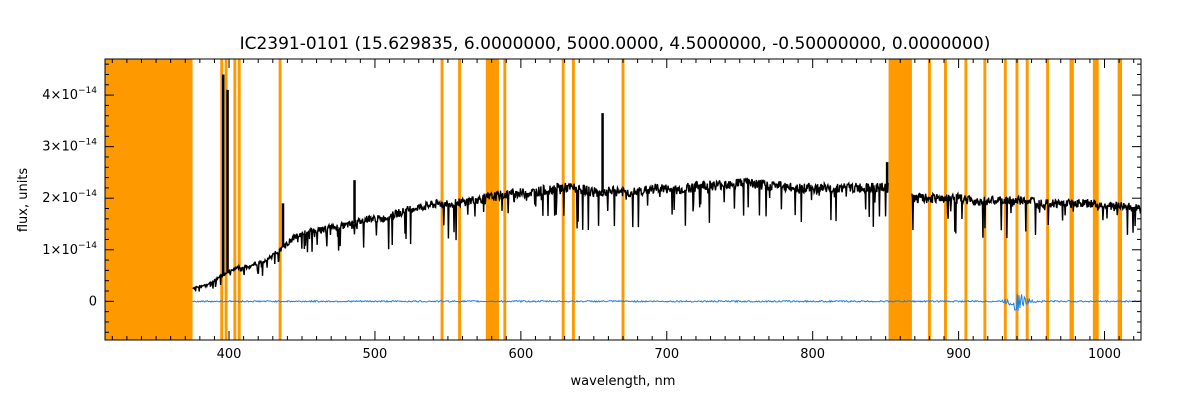 This screenshot has width=1200, height=400. Describe the element at coordinates (520, 354) in the screenshot. I see `x-tick-label: 600` at that location.